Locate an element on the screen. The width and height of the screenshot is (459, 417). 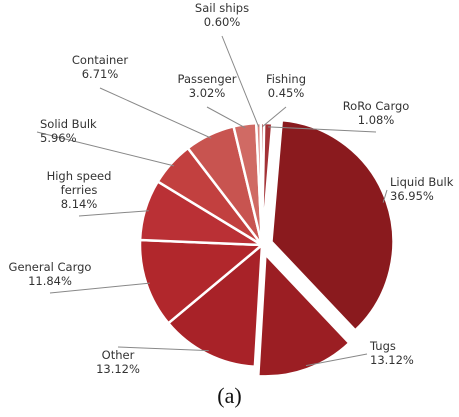
leader-fishing is located at coordinates (274, 117).